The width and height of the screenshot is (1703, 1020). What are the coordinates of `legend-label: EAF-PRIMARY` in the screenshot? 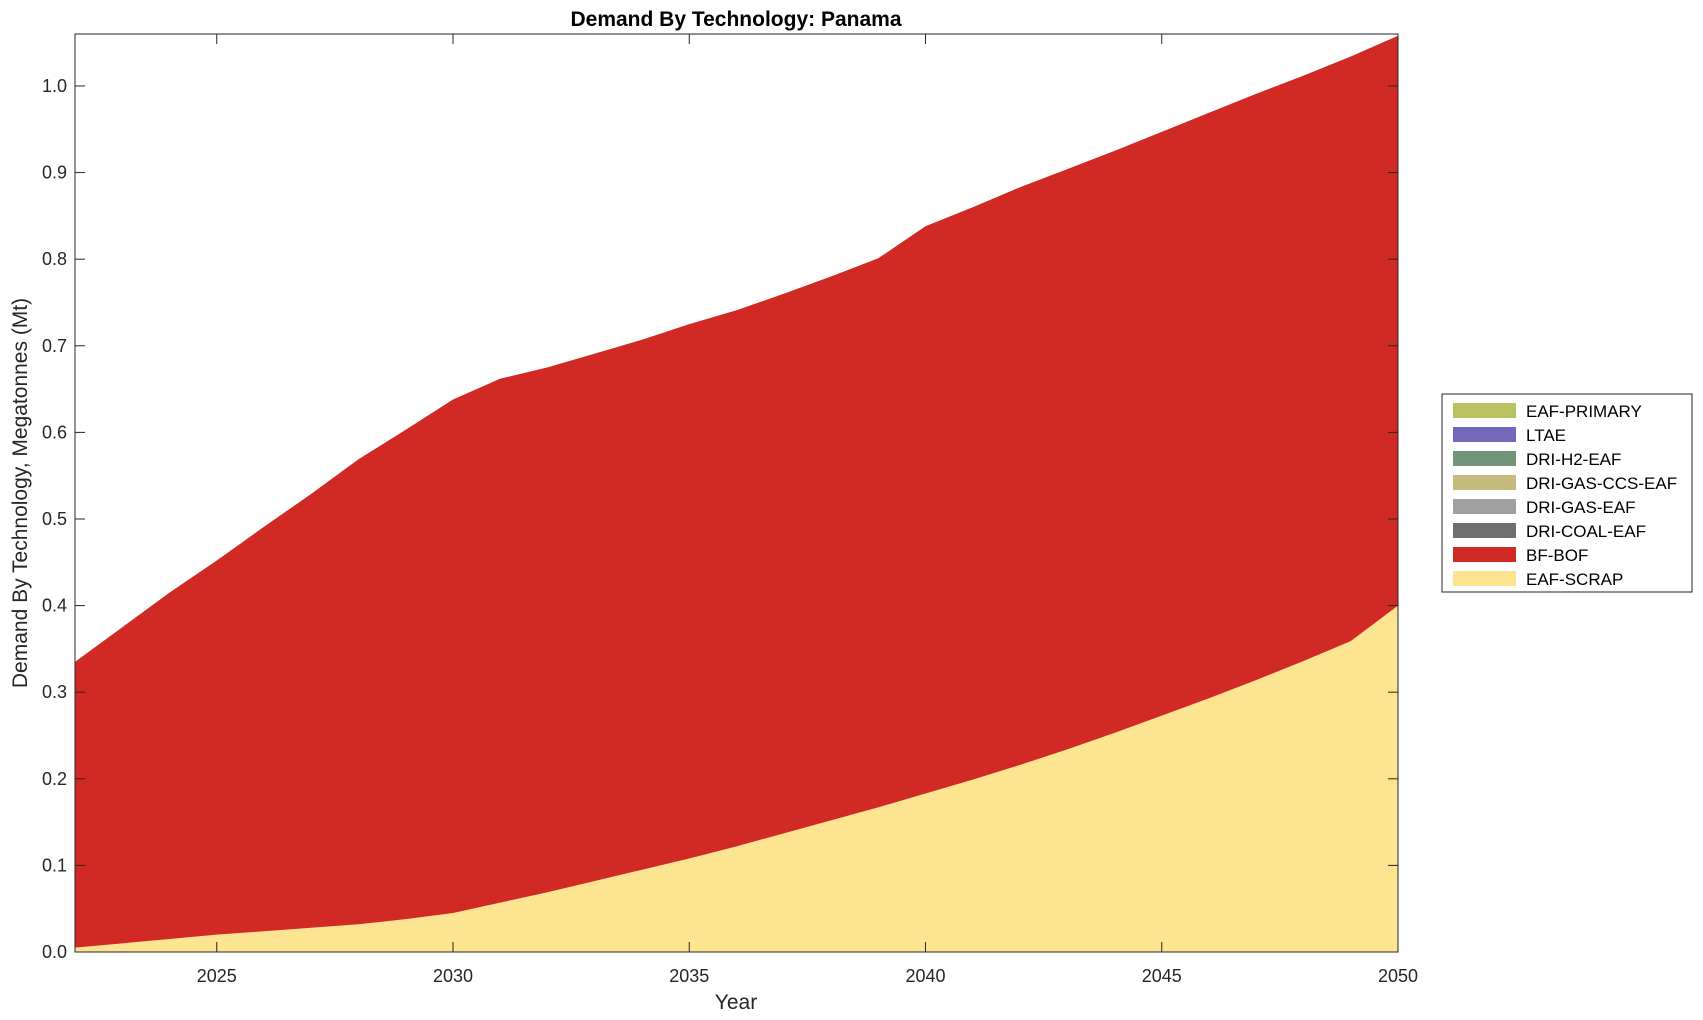 It's located at (1584, 411).